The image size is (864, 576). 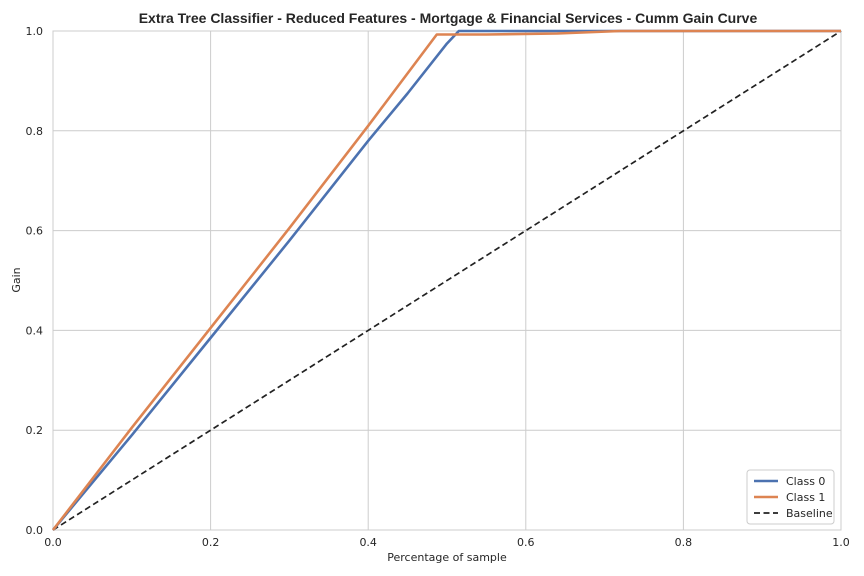 I want to click on x-tick-label: 0.0, so click(x=53, y=542).